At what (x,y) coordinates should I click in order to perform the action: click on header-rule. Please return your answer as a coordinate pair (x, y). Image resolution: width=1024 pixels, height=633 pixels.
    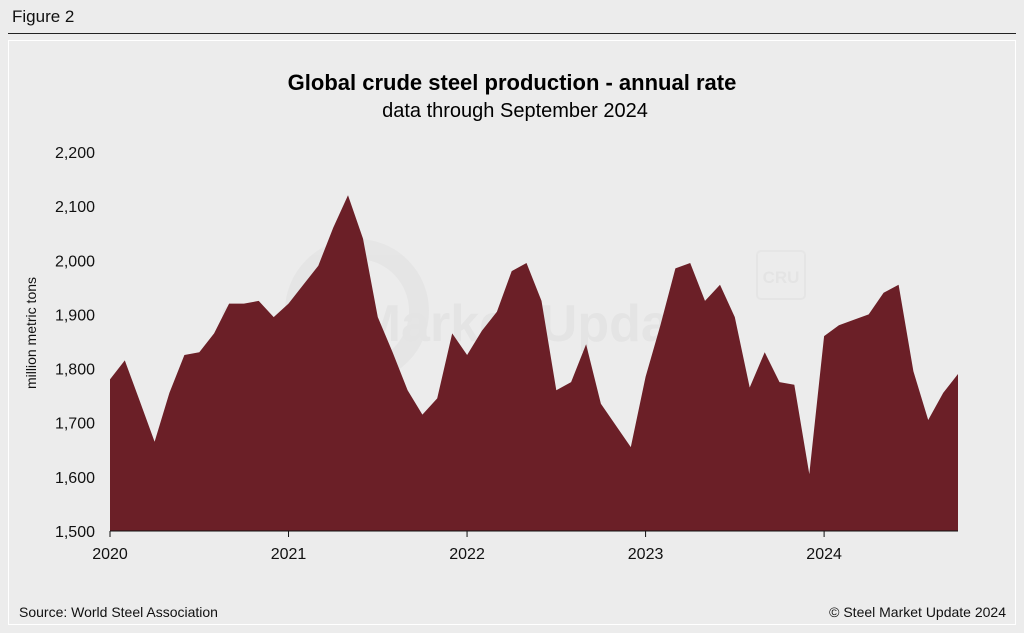
    Looking at the image, I should click on (512, 33).